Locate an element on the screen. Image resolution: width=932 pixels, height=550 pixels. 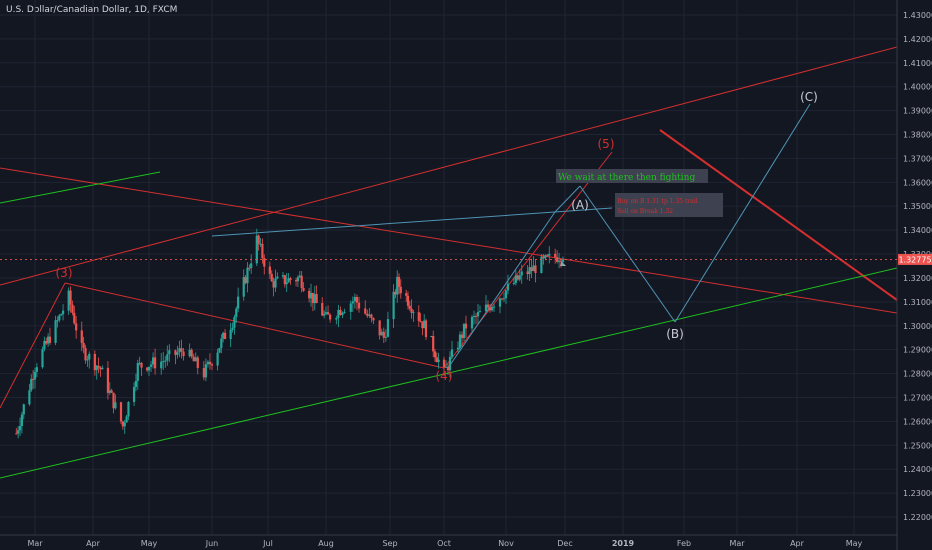
time-tick-label: May is located at coordinates (854, 543).